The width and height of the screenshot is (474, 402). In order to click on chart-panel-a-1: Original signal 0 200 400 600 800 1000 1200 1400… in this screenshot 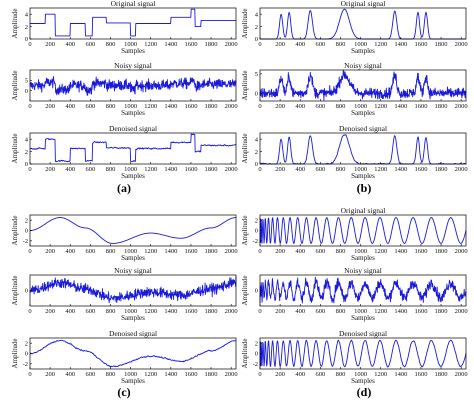, I will do `click(124, 27)`.